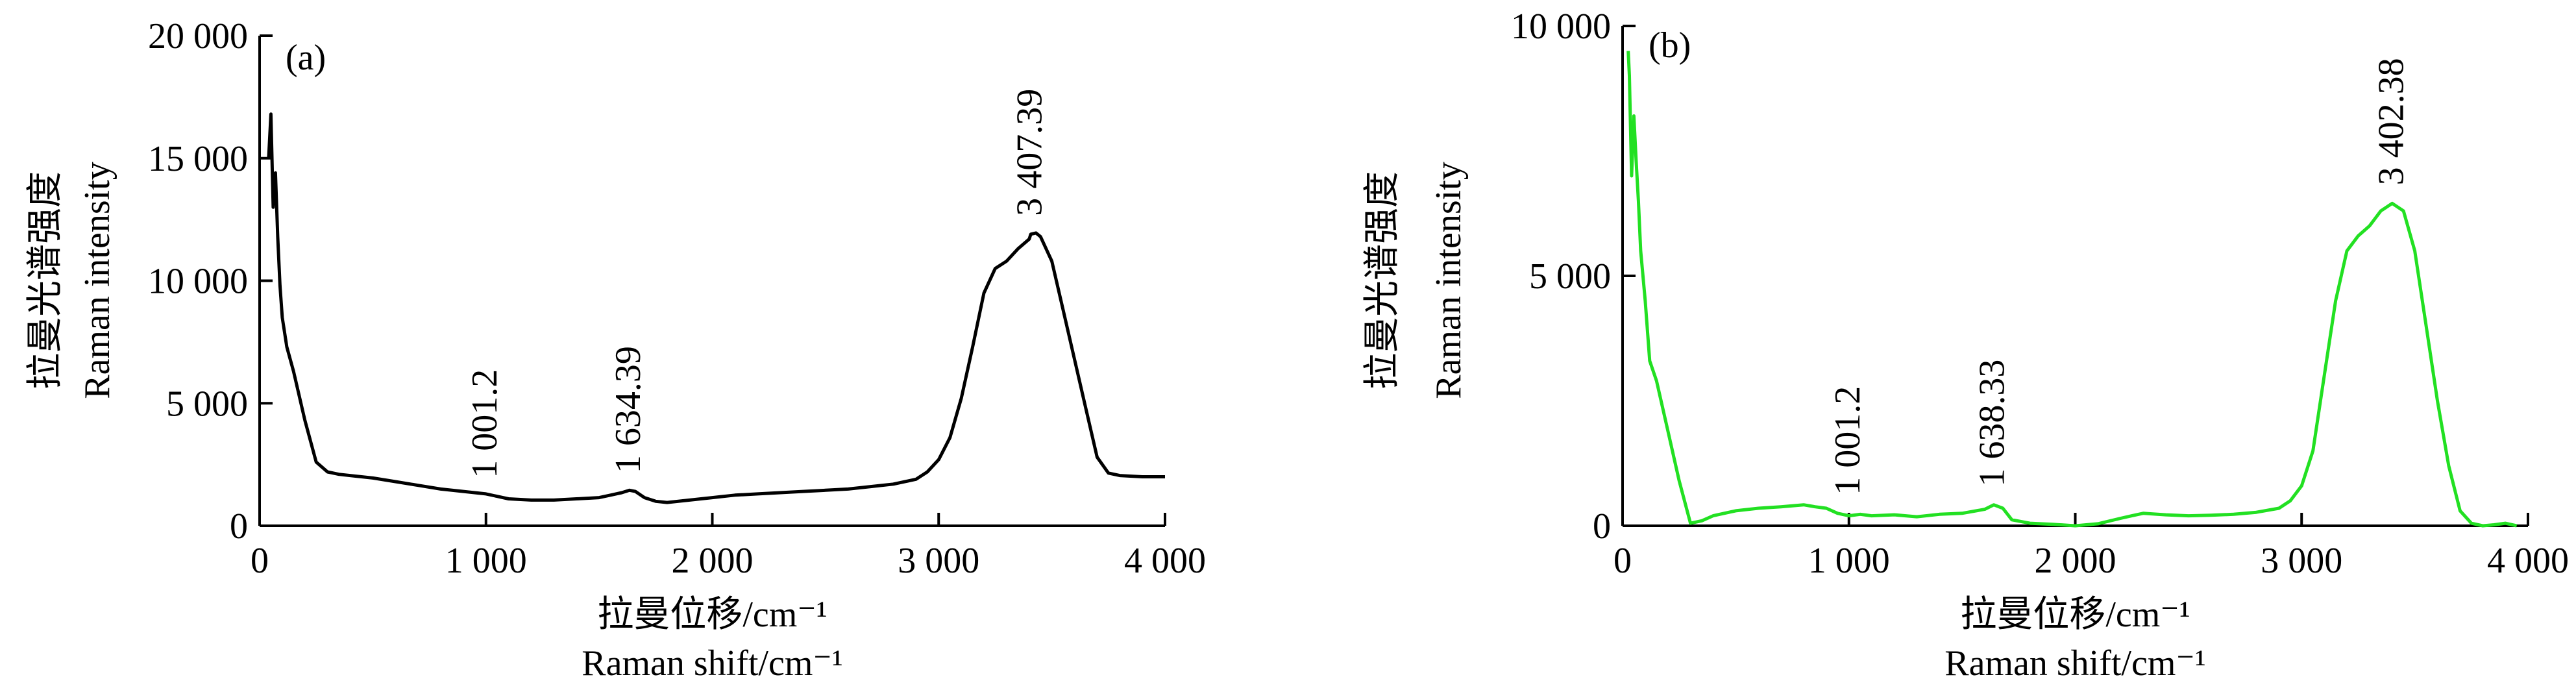 This screenshot has width=2576, height=690. I want to click on y-tick-label: 20 000, so click(198, 36).